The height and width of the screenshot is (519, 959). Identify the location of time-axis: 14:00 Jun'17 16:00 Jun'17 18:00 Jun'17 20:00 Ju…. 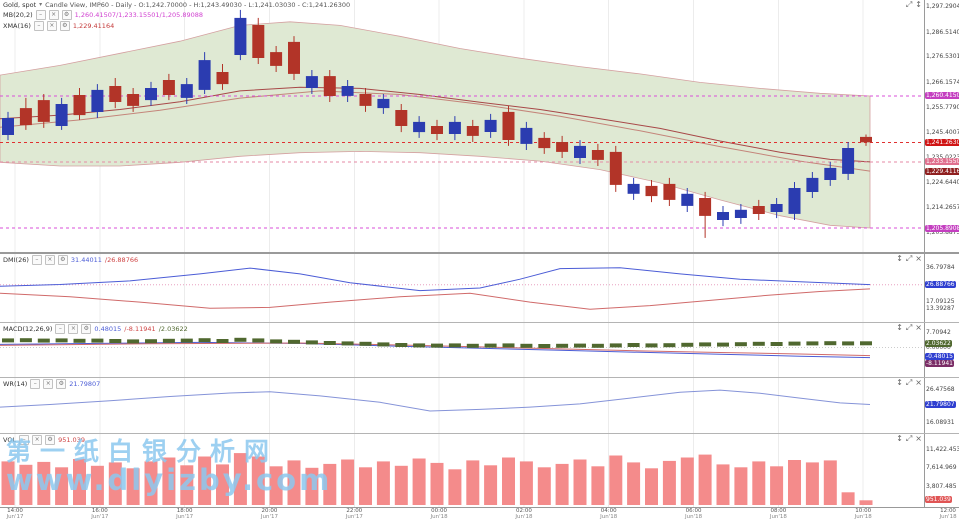
(479, 513).